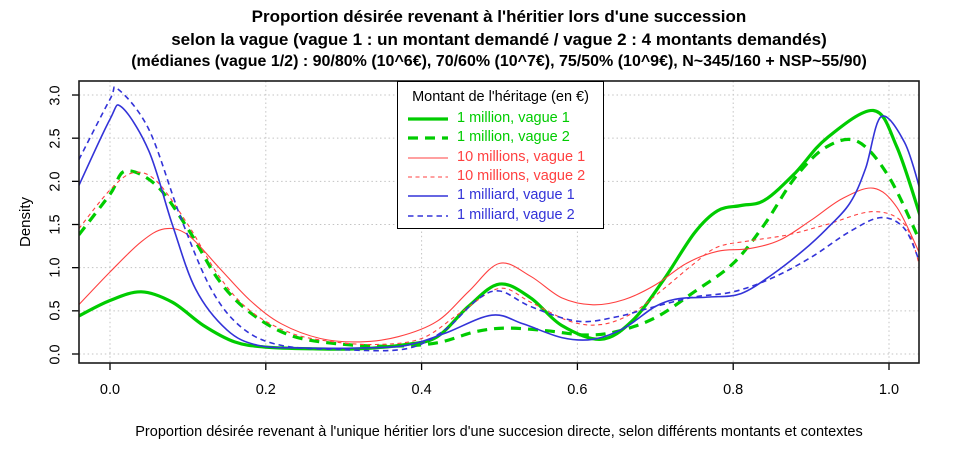 Image resolution: width=960 pixels, height=463 pixels. Describe the element at coordinates (55, 354) in the screenshot. I see `y-tick-label: 0.0` at that location.